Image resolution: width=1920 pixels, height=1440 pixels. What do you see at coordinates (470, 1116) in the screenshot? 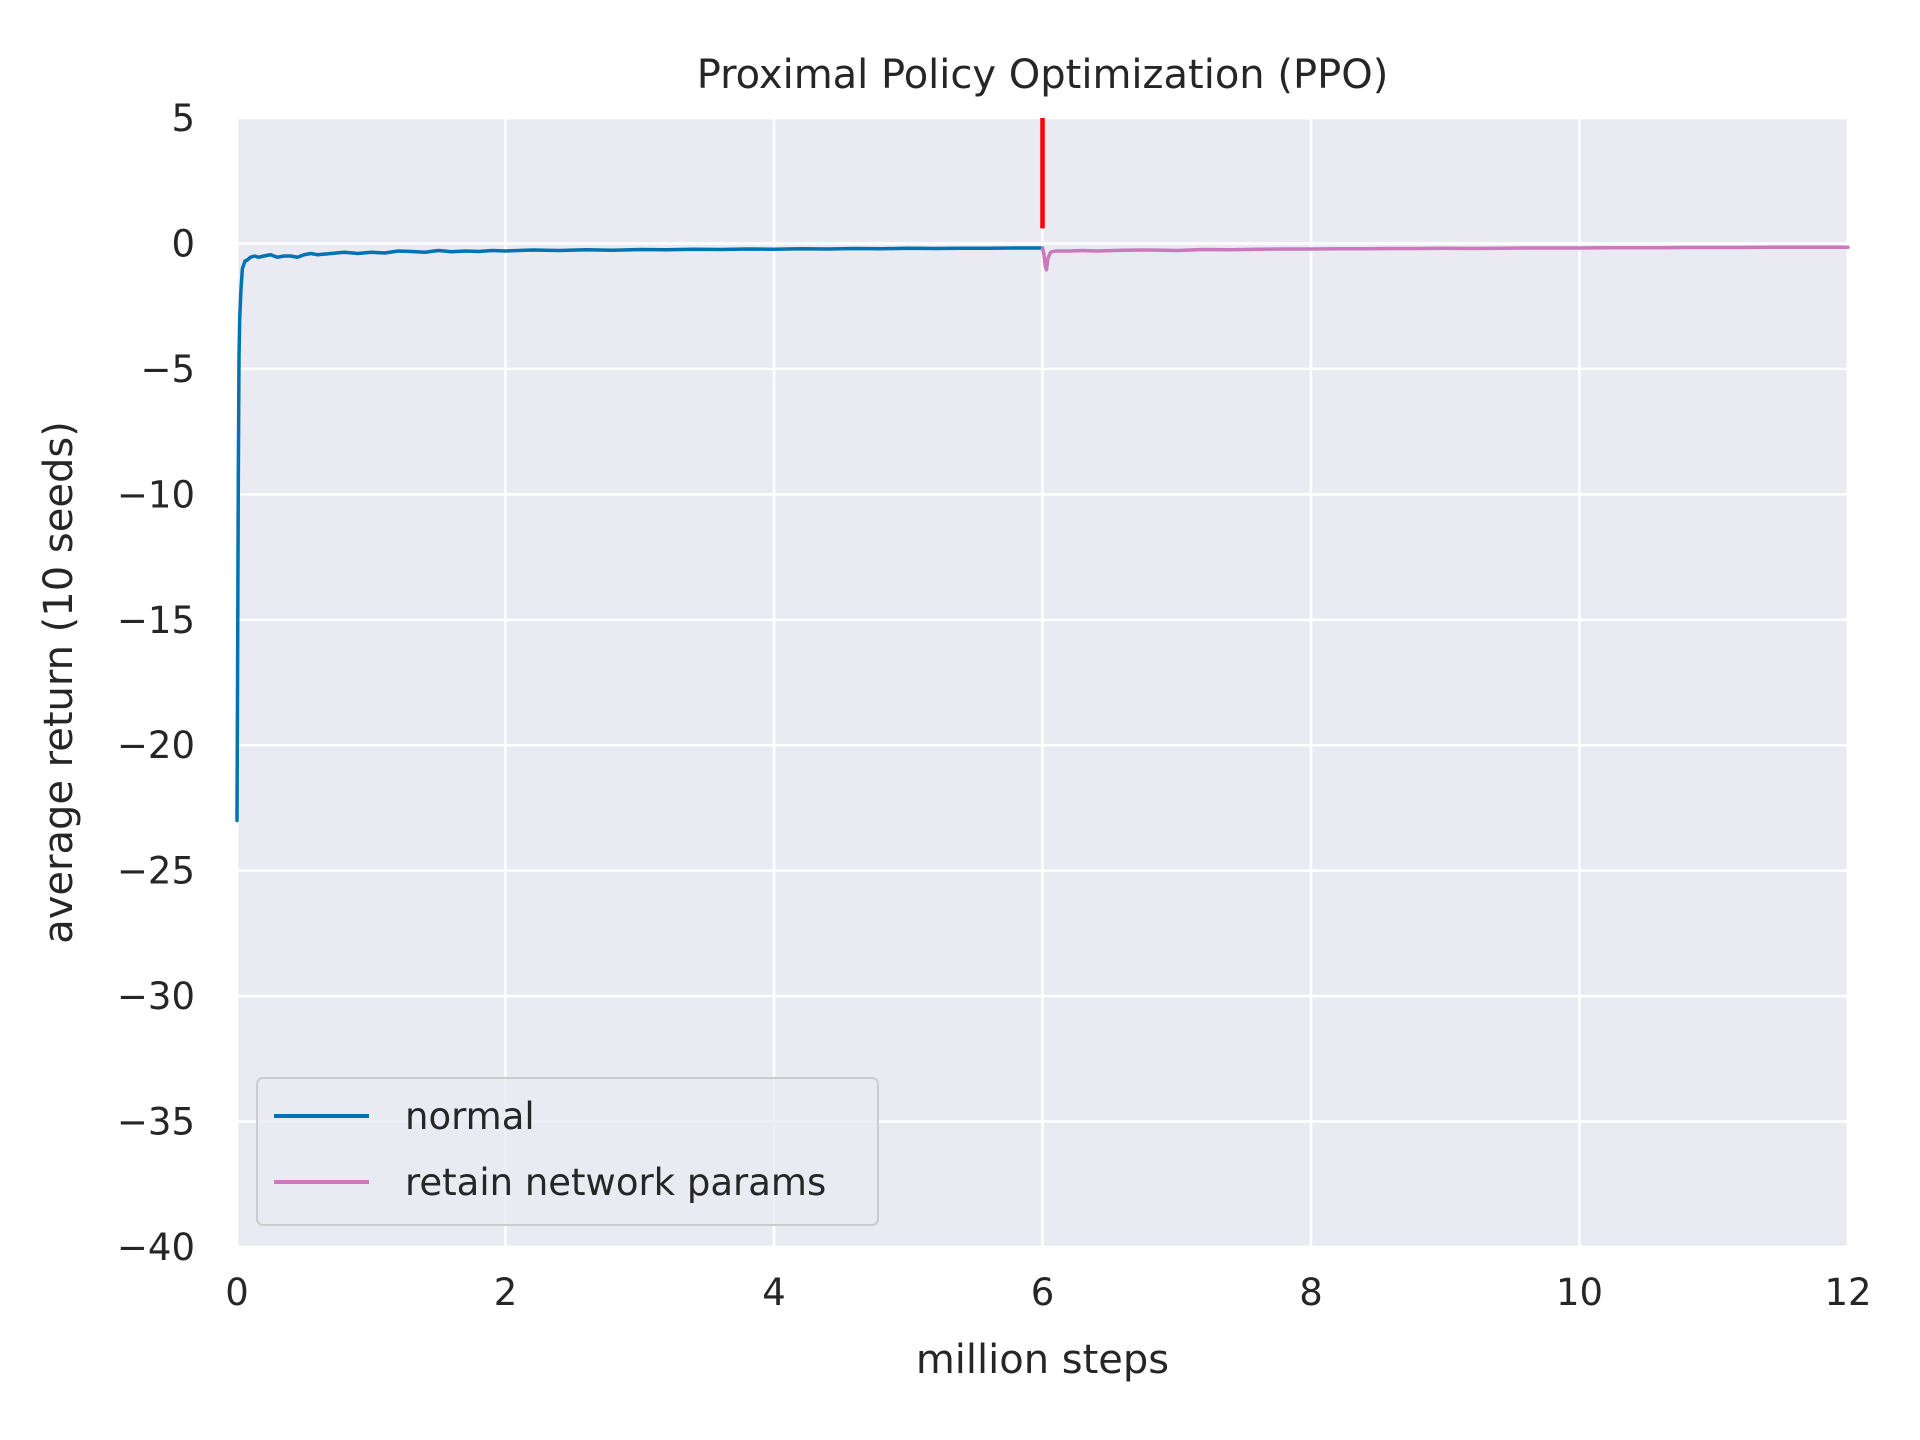
I see `legend-label: normal` at bounding box center [470, 1116].